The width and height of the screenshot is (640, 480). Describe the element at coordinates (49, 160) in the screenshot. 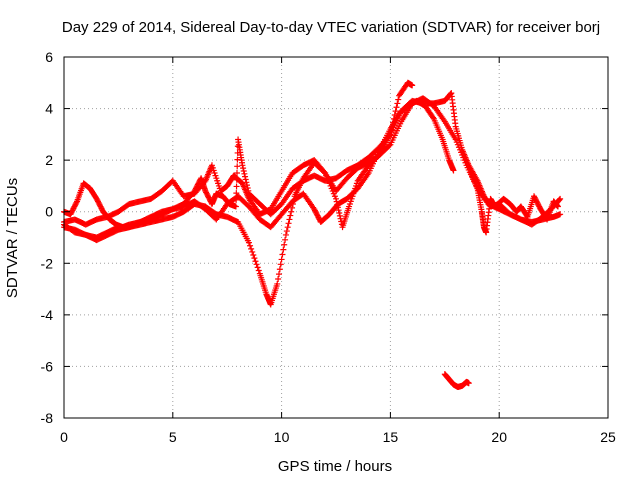

I see `y-tick-label: 2` at that location.